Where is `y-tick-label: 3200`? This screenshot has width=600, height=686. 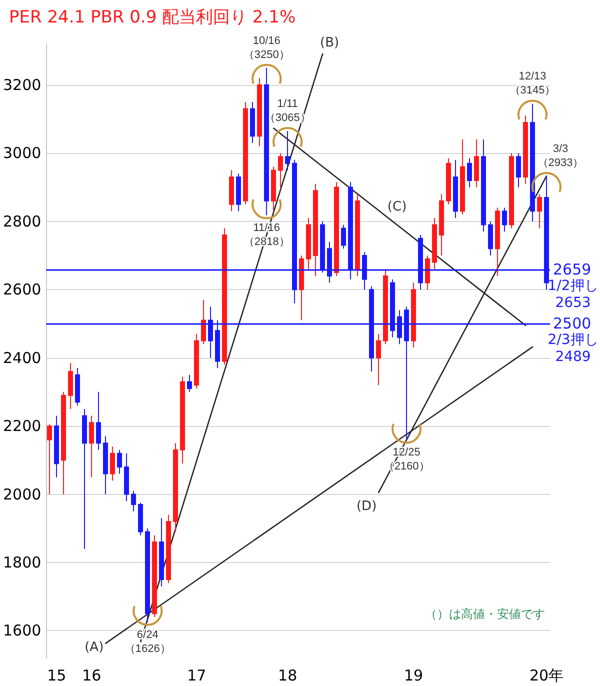
y-tick-label: 3200 is located at coordinates (22, 85).